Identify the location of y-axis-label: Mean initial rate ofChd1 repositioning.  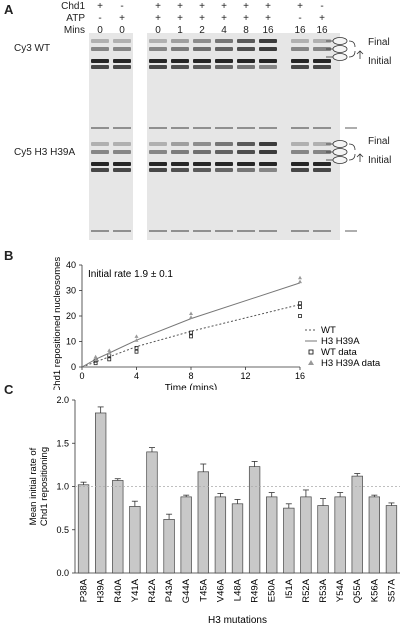
(39, 486).